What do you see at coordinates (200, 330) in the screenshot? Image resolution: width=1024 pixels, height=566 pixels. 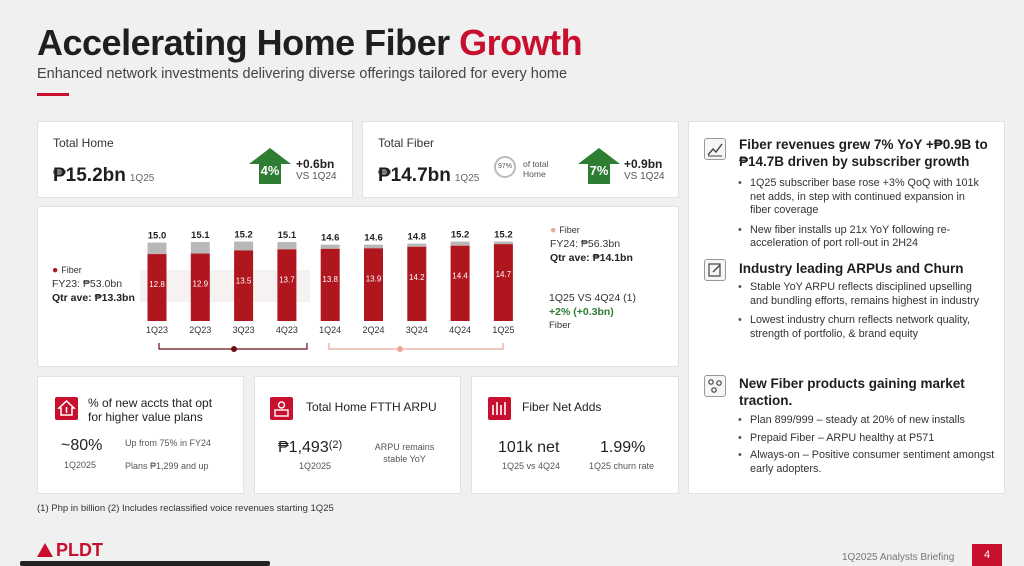 I see `x-tick-label: 2Q23` at bounding box center [200, 330].